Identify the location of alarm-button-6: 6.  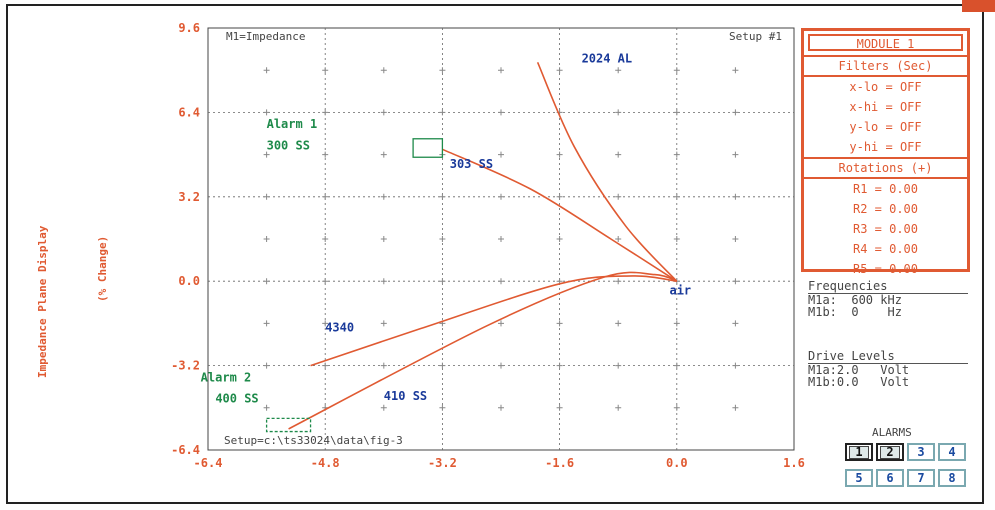
(890, 478).